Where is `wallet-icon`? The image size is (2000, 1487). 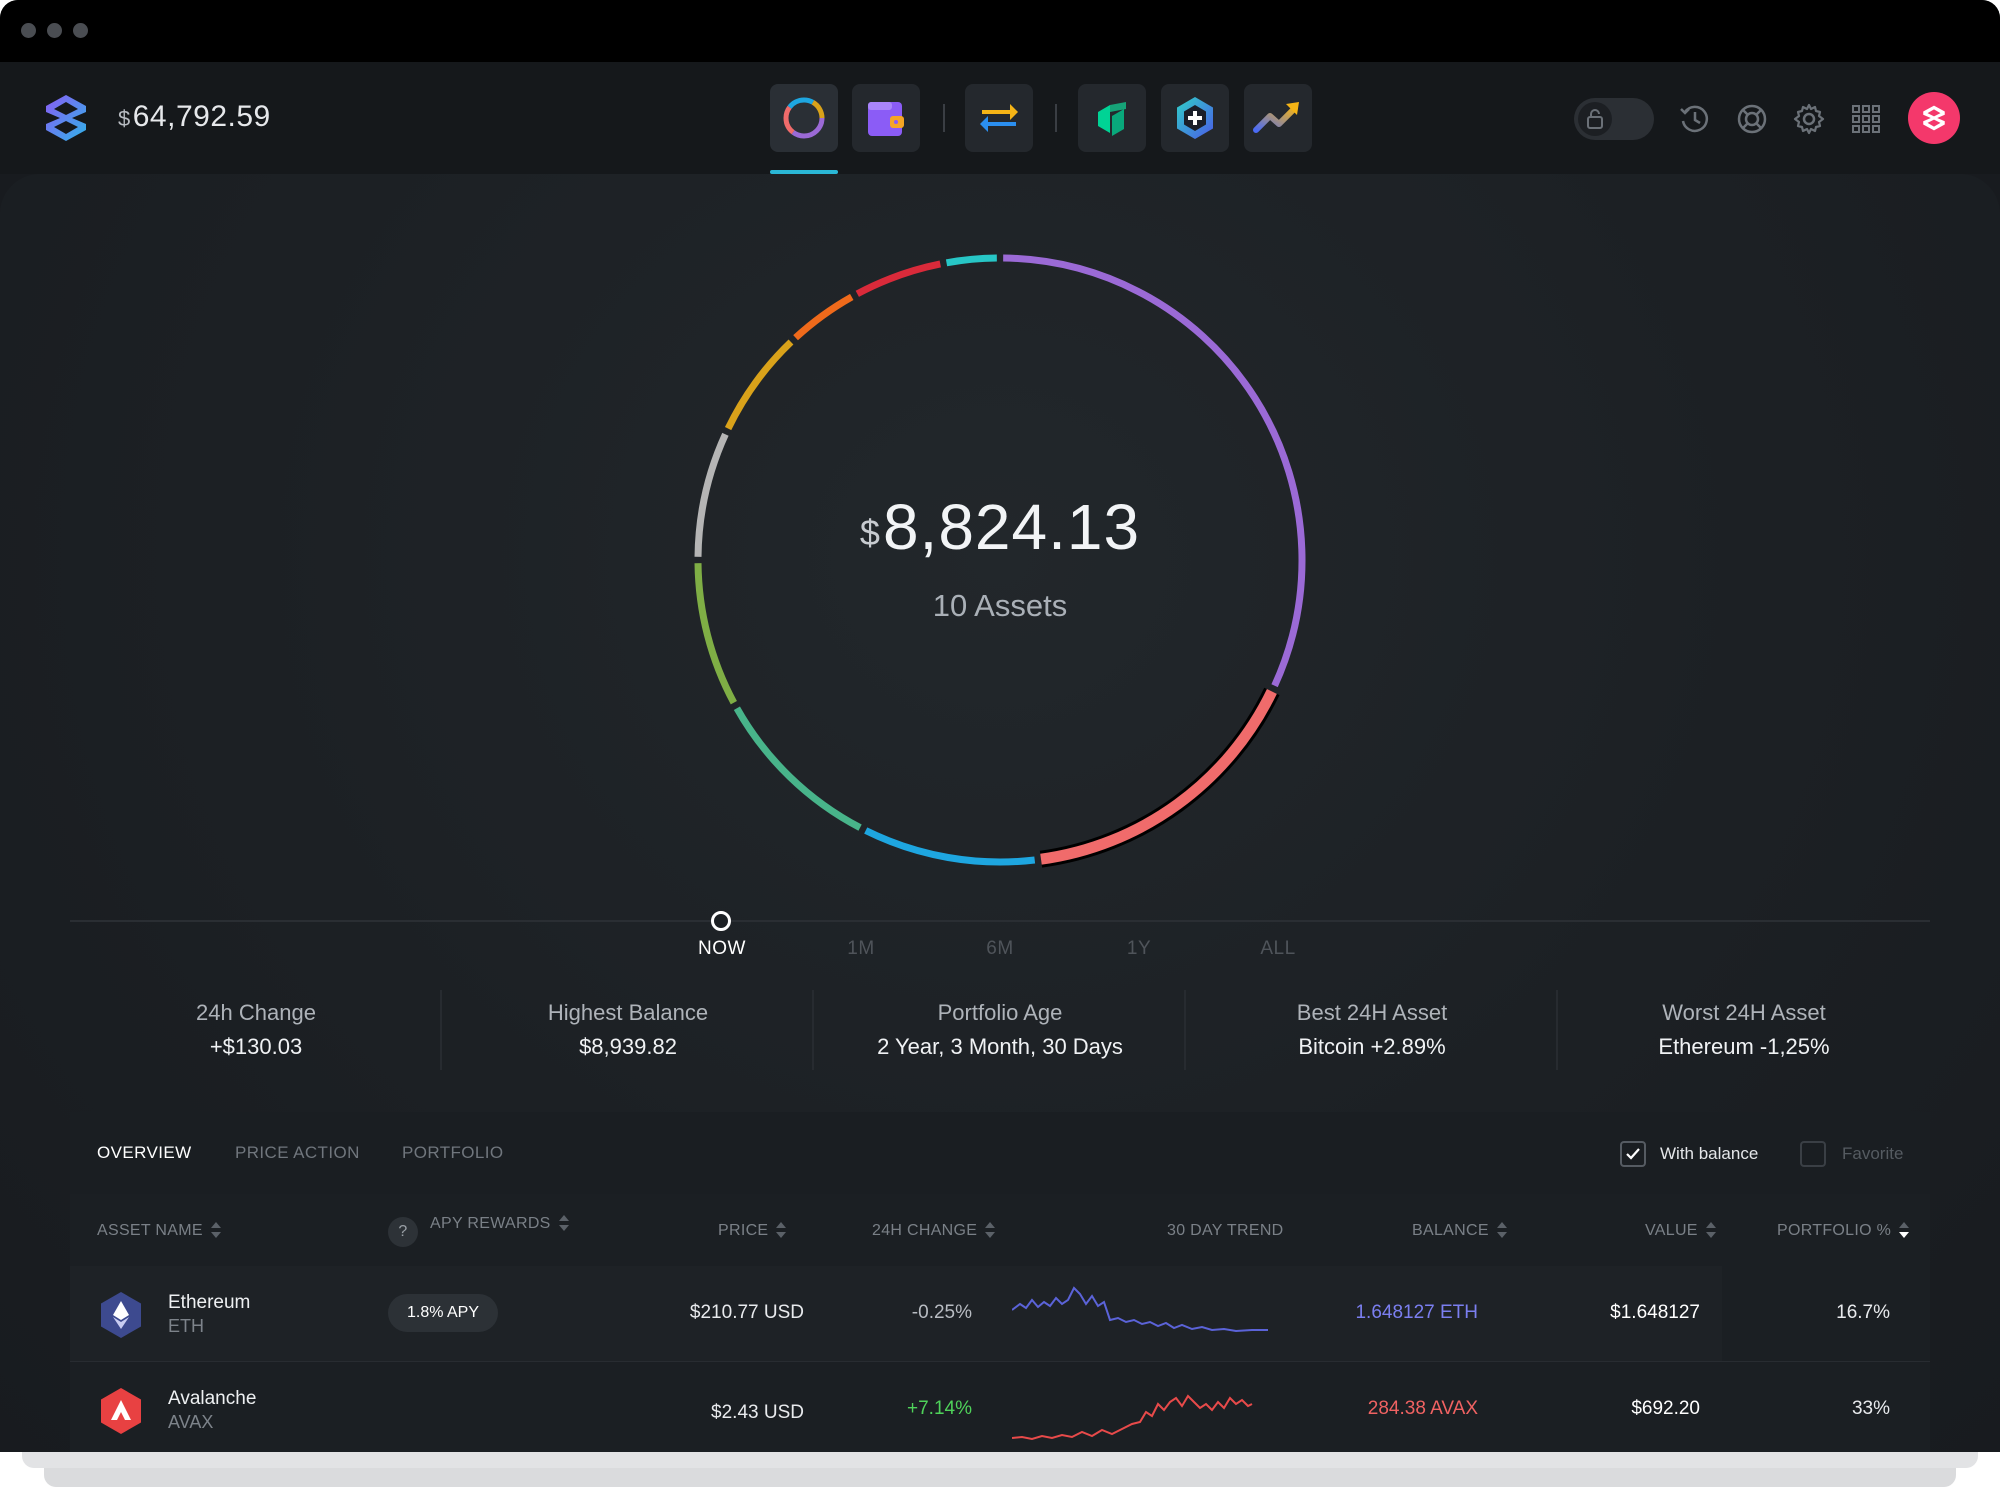 wallet-icon is located at coordinates (886, 119).